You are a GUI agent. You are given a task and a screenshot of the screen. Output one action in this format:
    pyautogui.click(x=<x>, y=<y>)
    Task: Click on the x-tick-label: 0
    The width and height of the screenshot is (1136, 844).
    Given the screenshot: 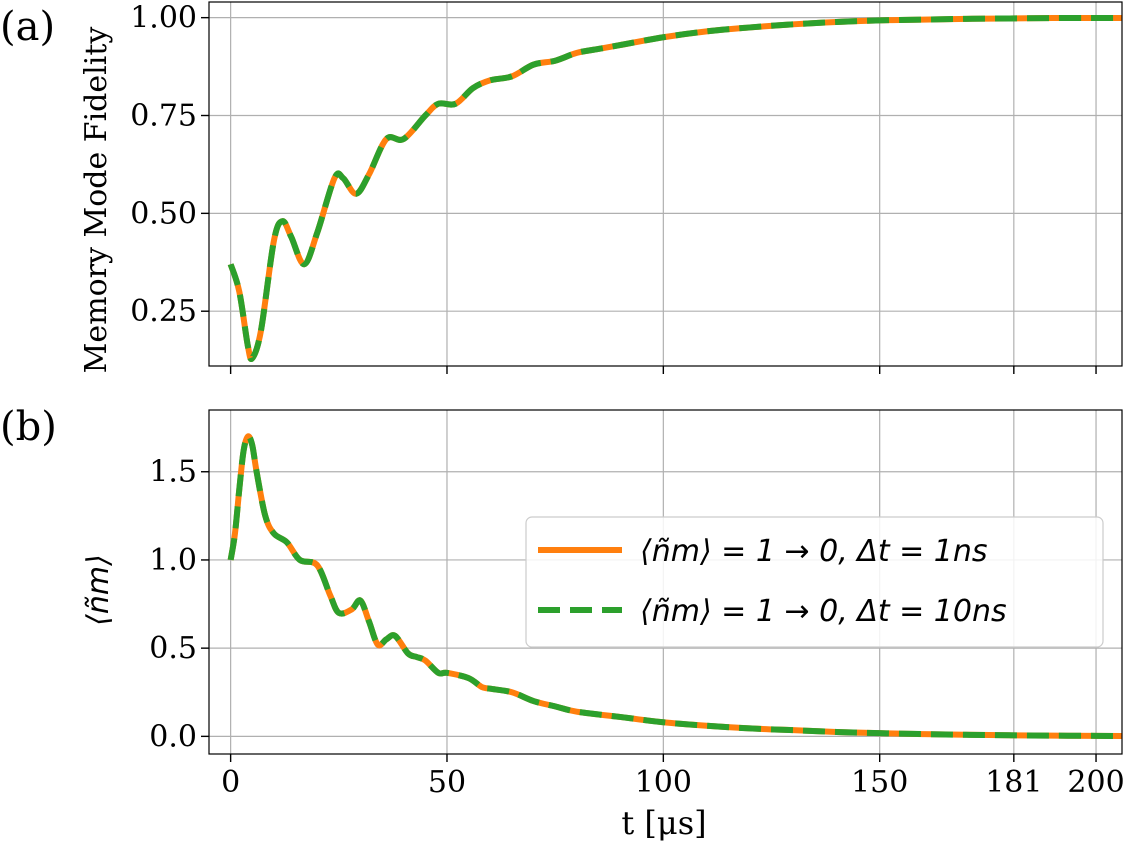 What is the action you would take?
    pyautogui.click(x=230, y=782)
    